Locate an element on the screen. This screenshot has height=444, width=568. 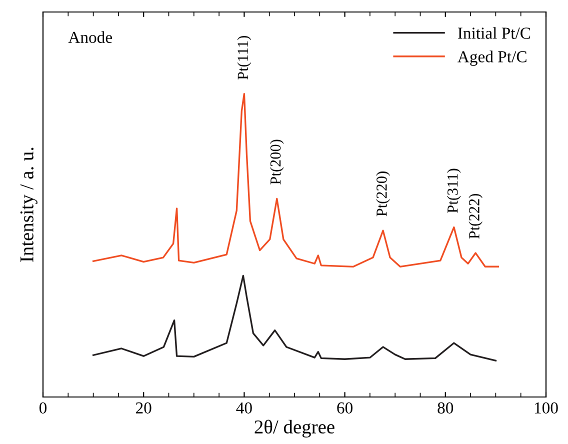
annotation: Pt(311) is located at coordinates (454, 190).